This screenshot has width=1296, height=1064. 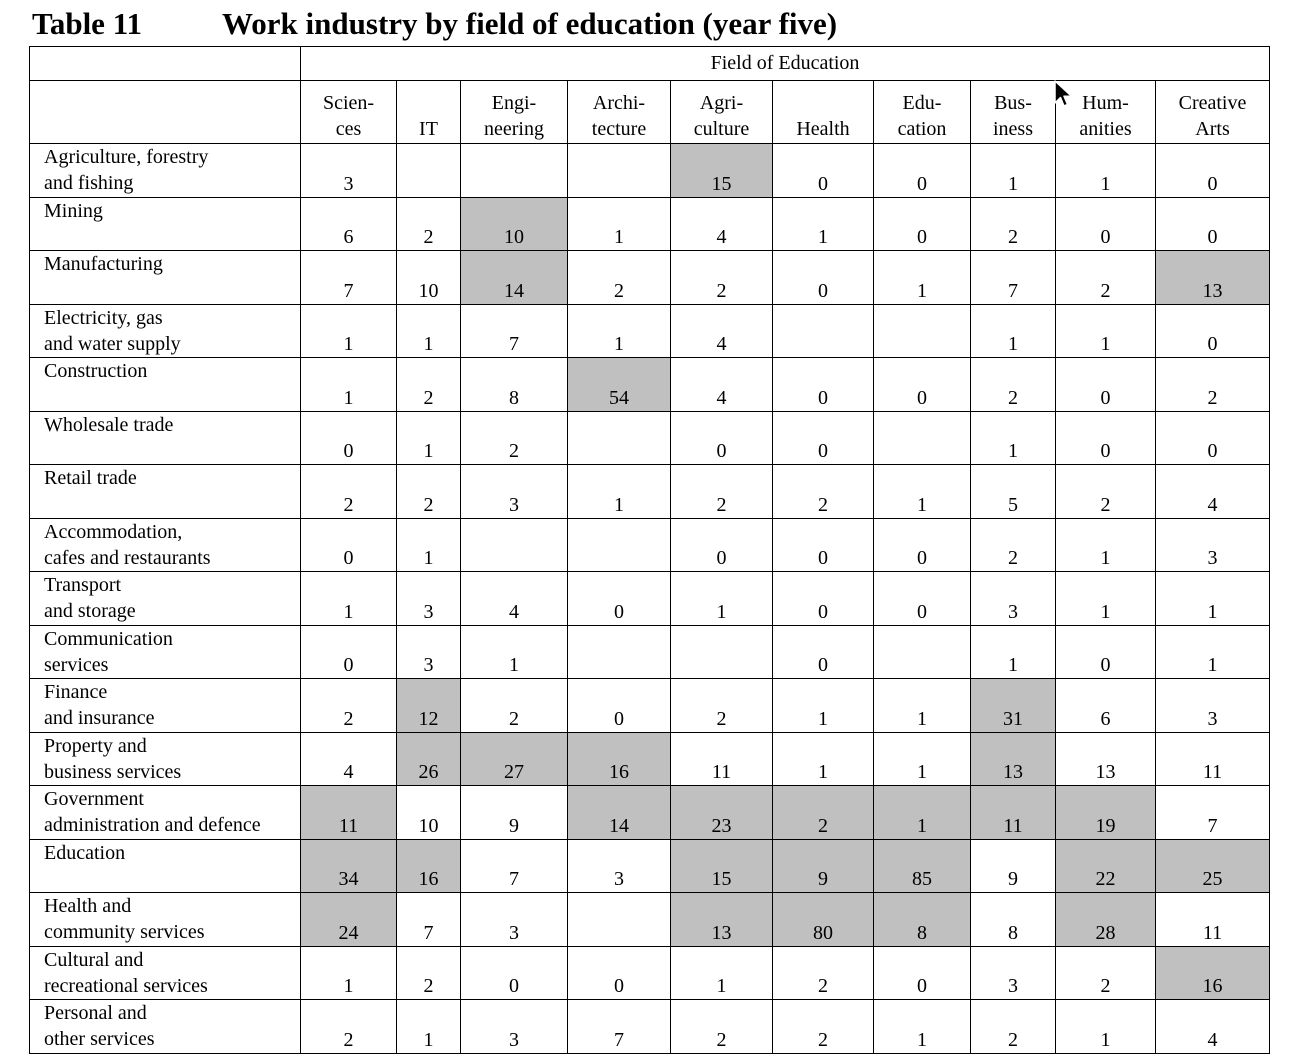 What do you see at coordinates (112, 343) in the screenshot?
I see `row-label-line: and water supply` at bounding box center [112, 343].